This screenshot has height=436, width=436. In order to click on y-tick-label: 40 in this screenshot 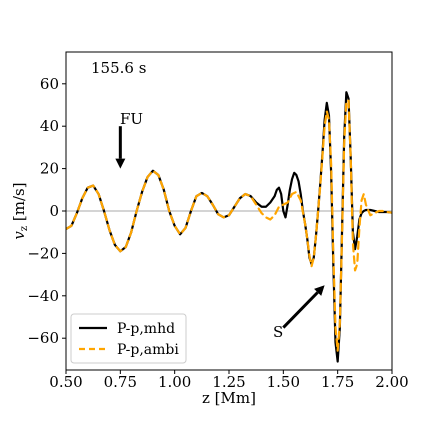, I will do `click(49, 126)`.